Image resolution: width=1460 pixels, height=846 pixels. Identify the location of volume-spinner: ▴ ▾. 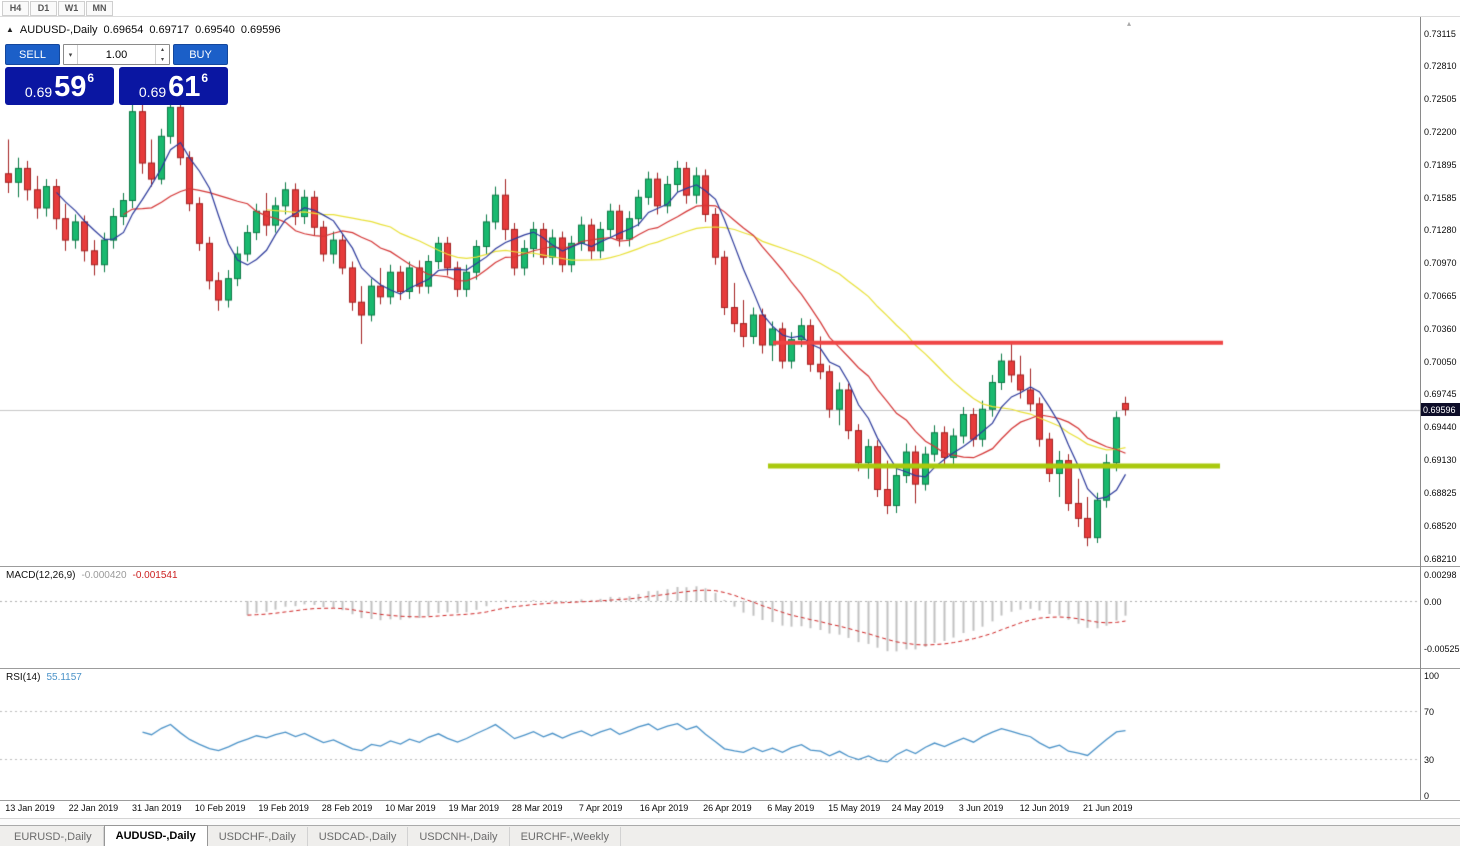
(162, 54).